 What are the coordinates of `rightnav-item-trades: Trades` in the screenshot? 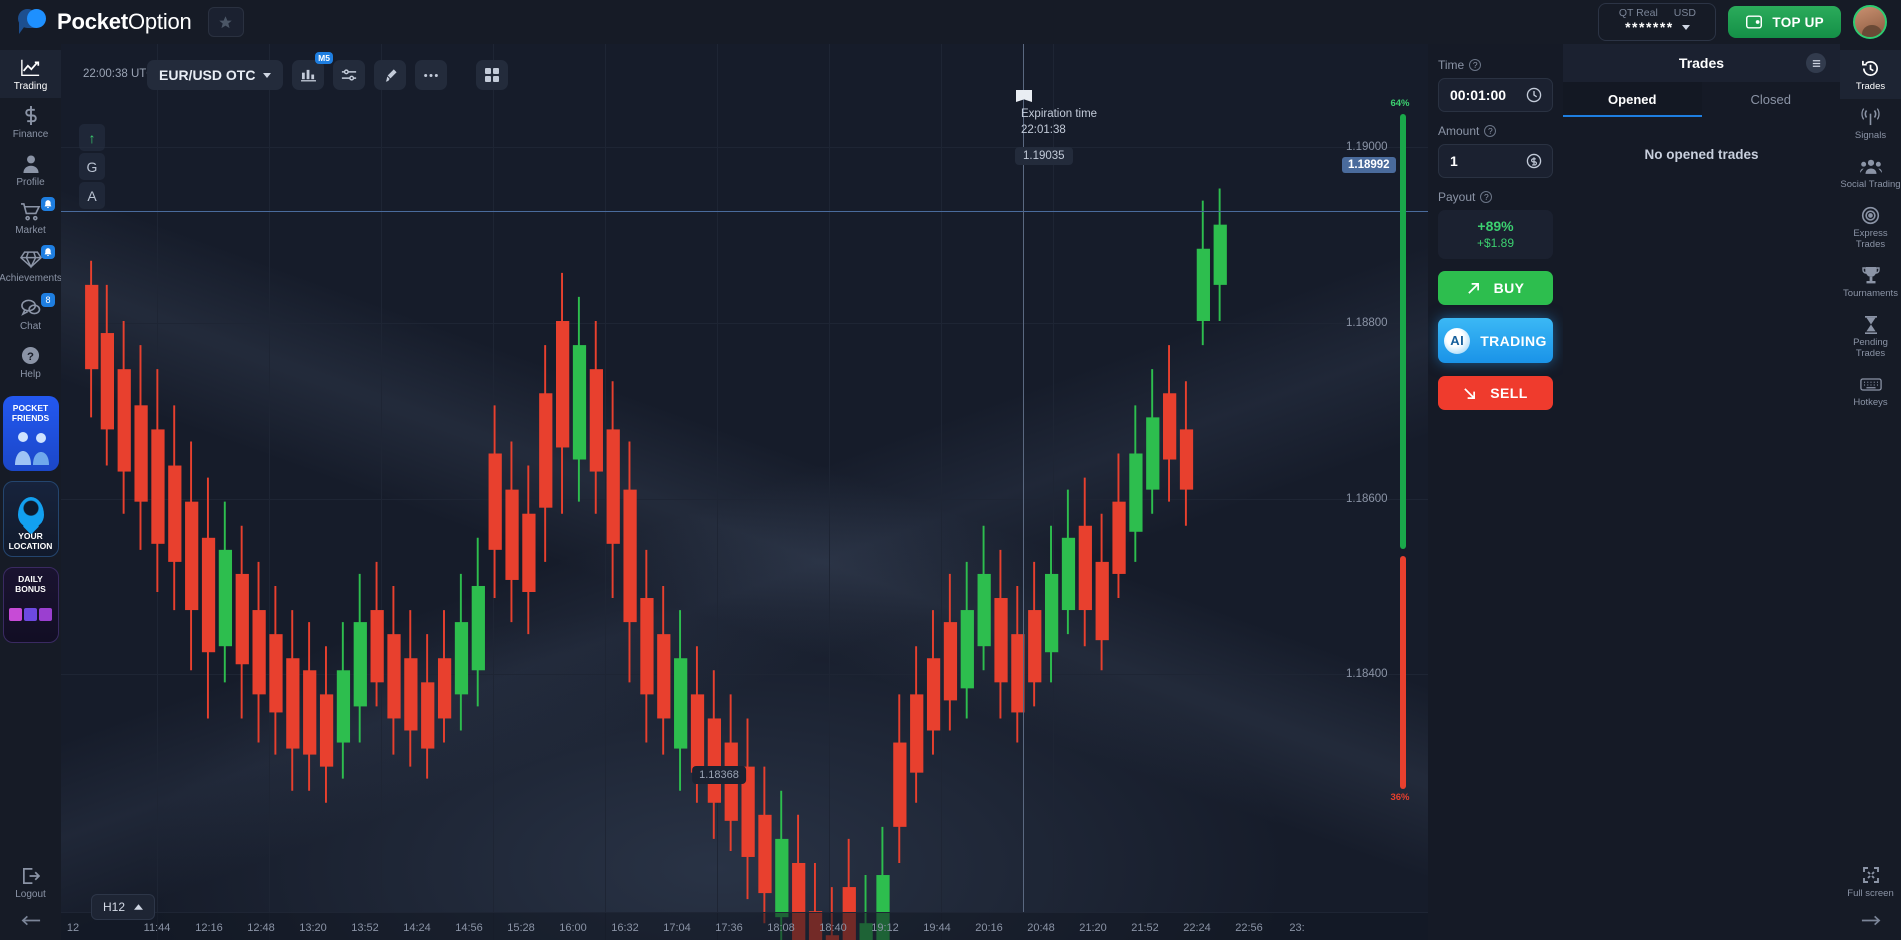 It's located at (1870, 74).